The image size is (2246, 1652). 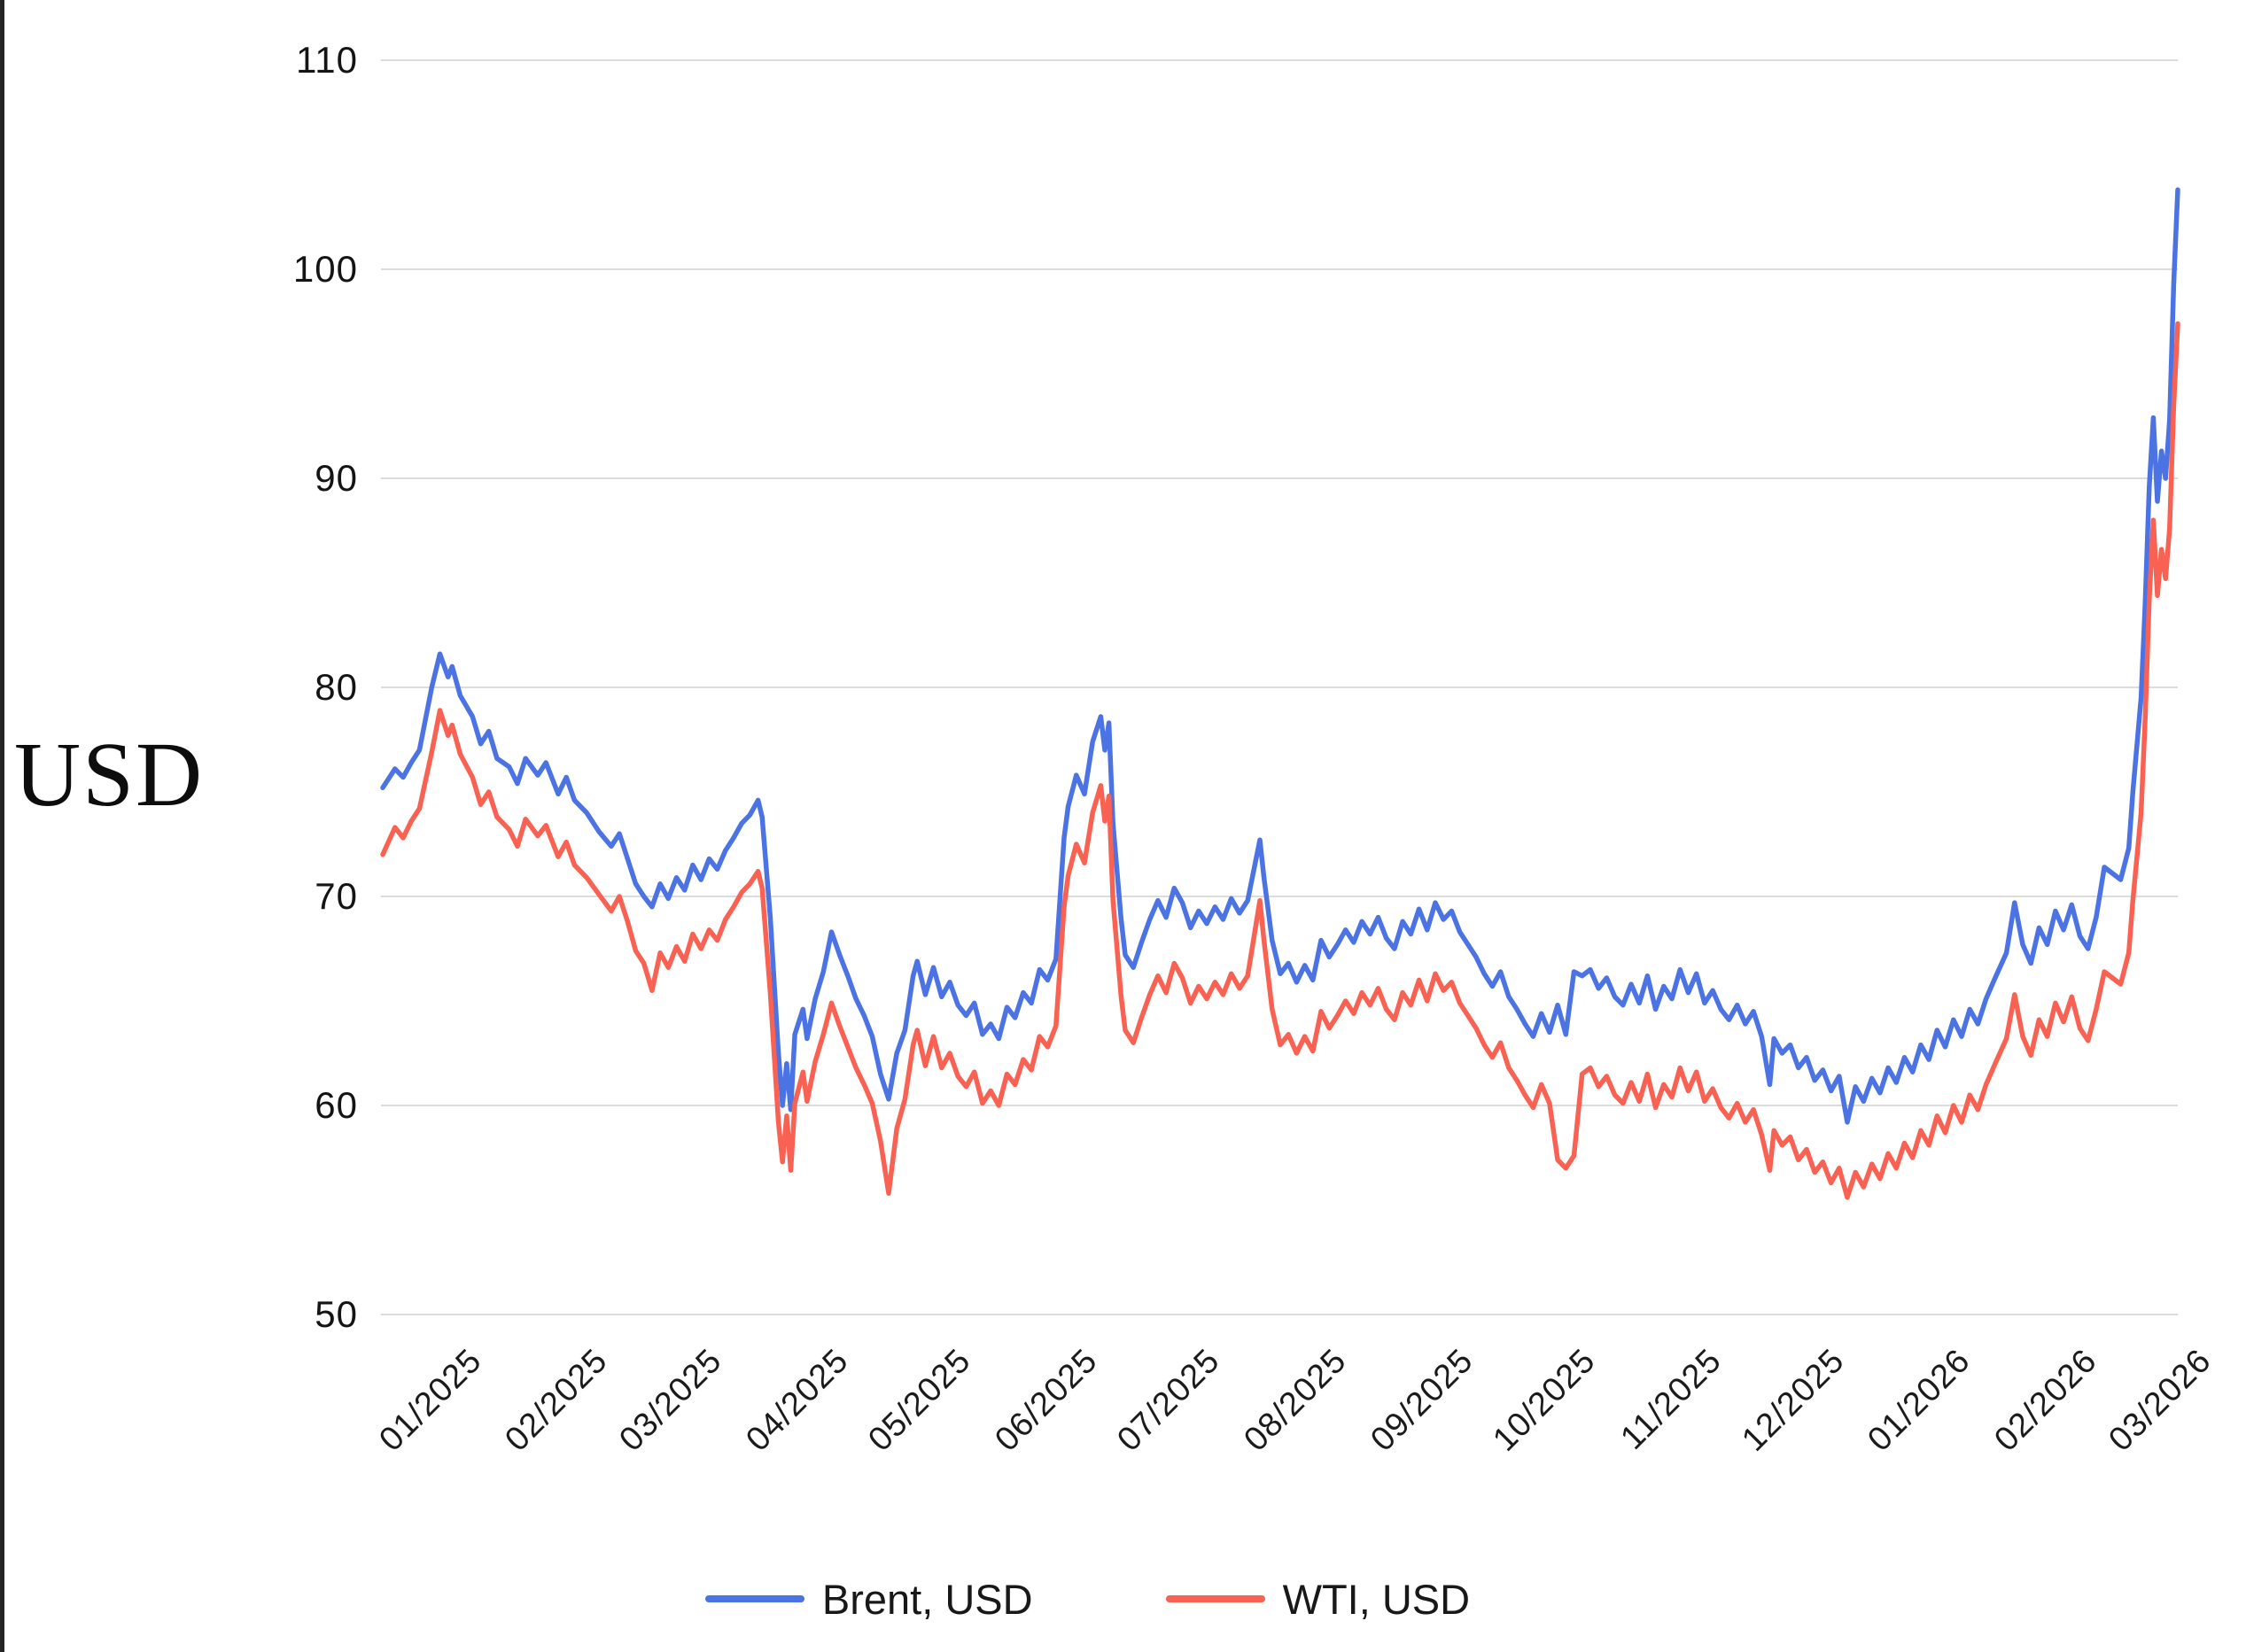 What do you see at coordinates (927, 1599) in the screenshot?
I see `legend-label-brent: Brent, USD` at bounding box center [927, 1599].